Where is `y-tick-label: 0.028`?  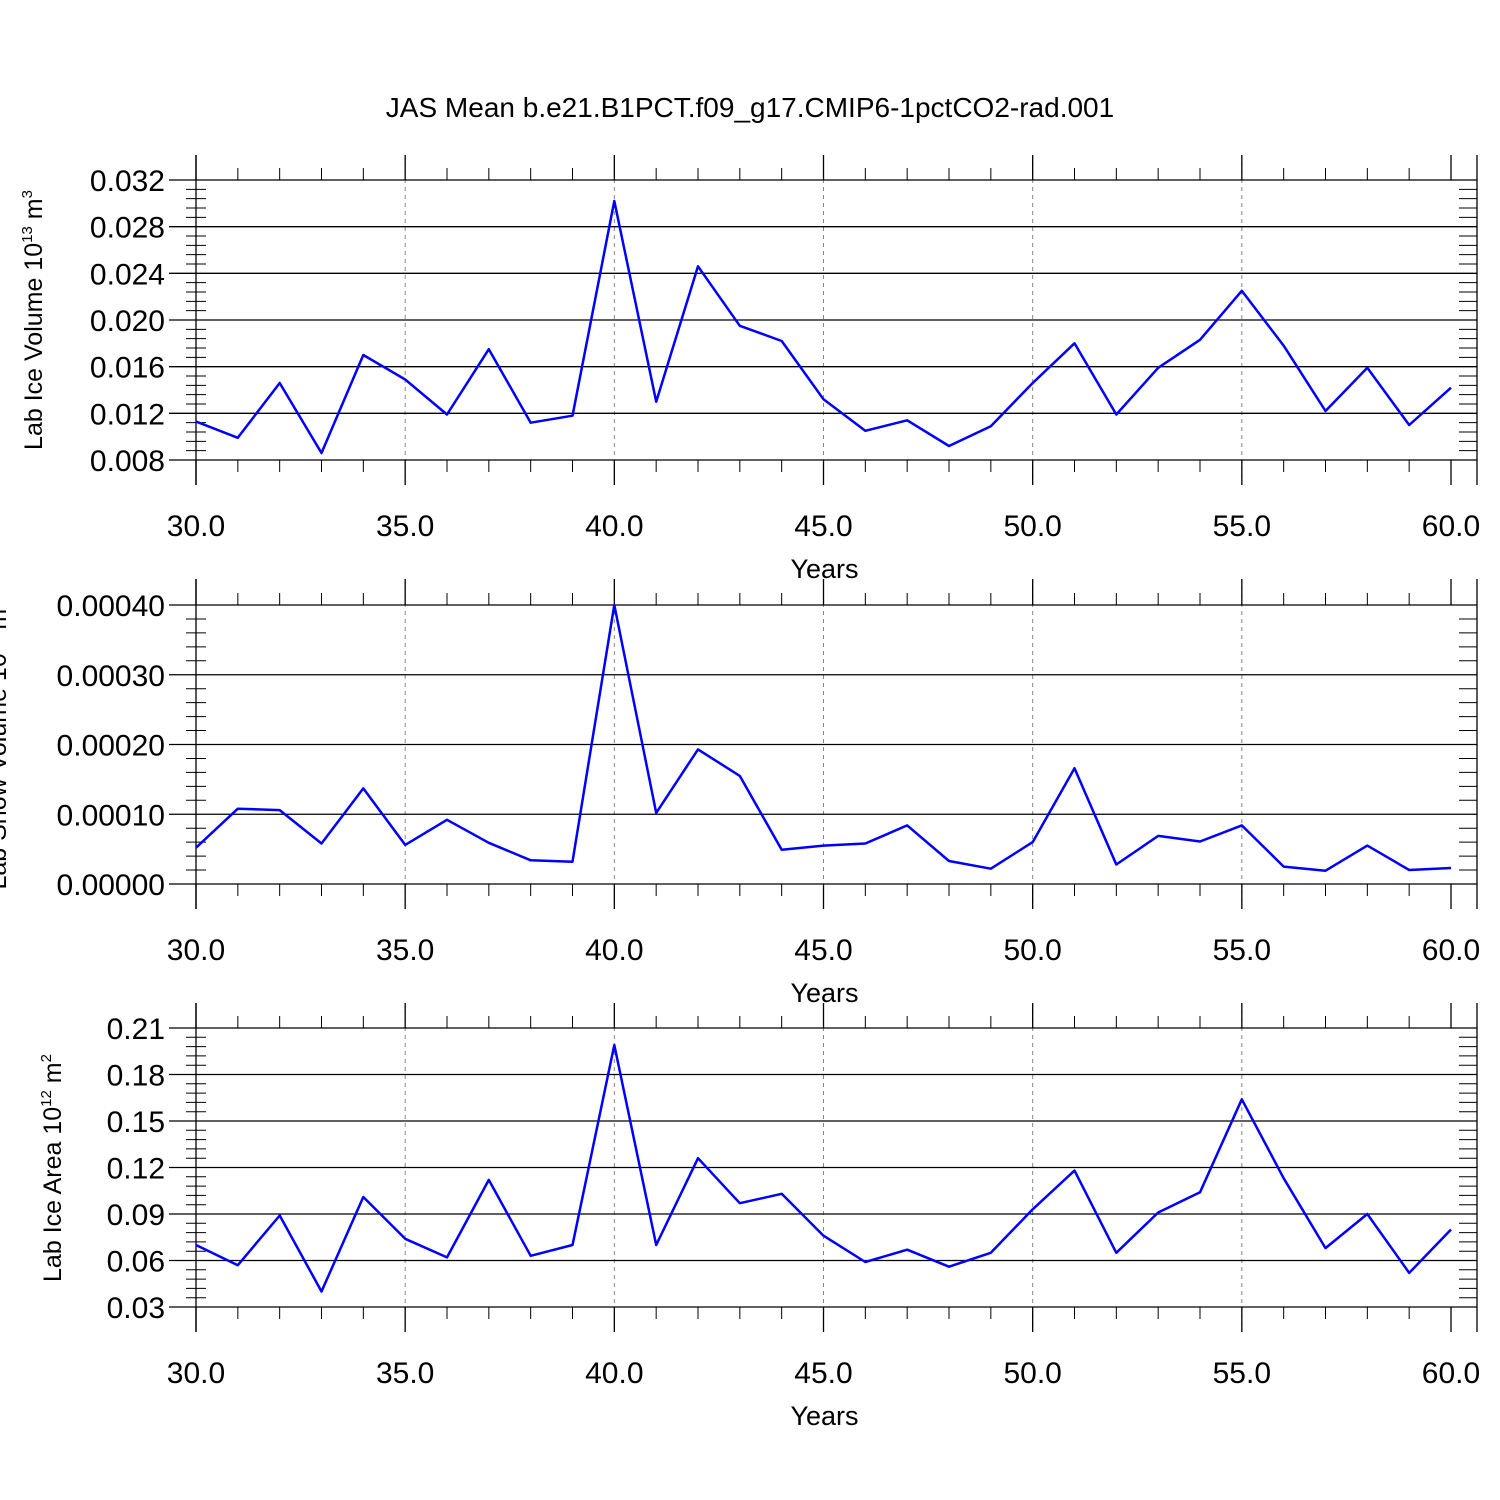 y-tick-label: 0.028 is located at coordinates (127, 228).